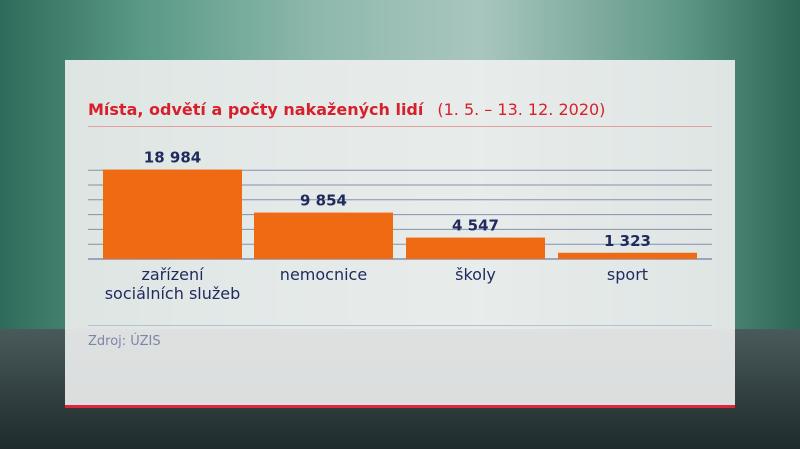 The image size is (800, 449). I want to click on title-text: Místa, odvětí a počty nakažených lidí, so click(256, 109).